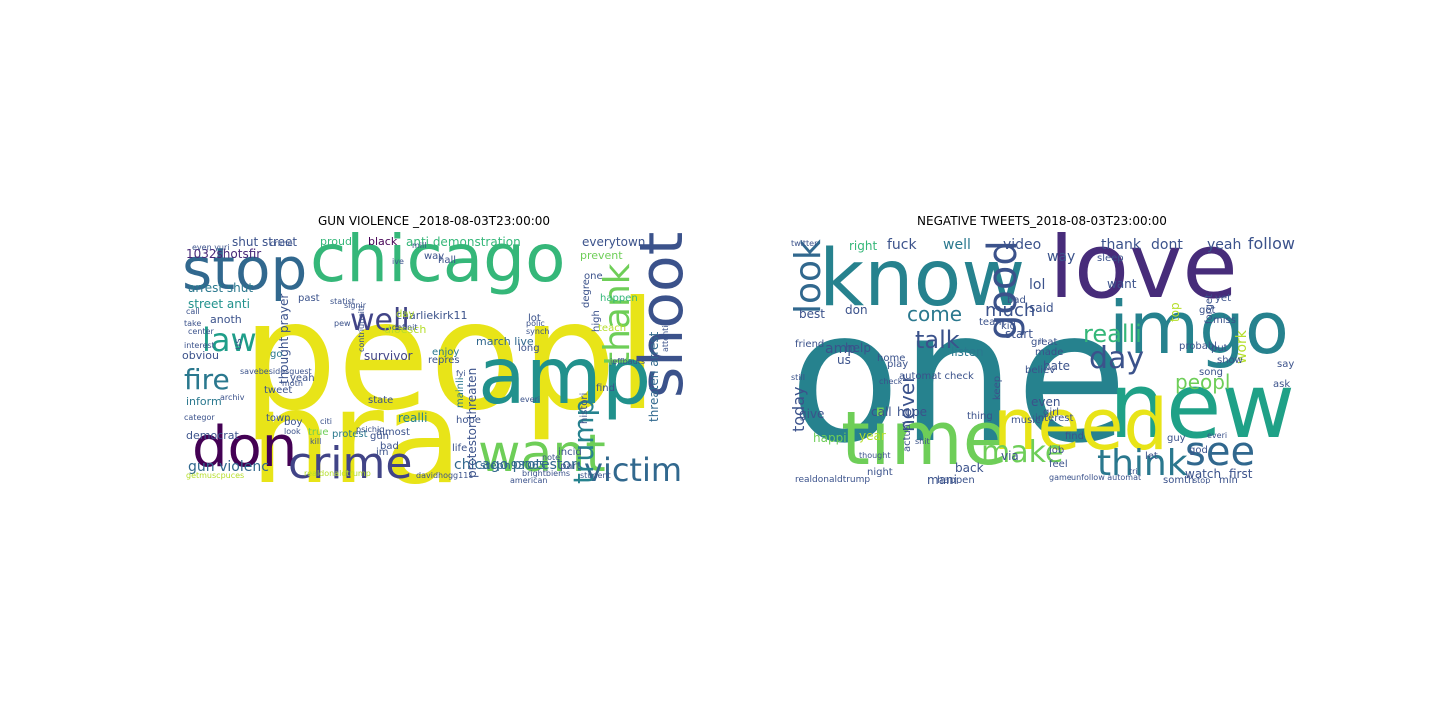  I want to click on word-cloud-word: davidhogg111, so click(445, 475).